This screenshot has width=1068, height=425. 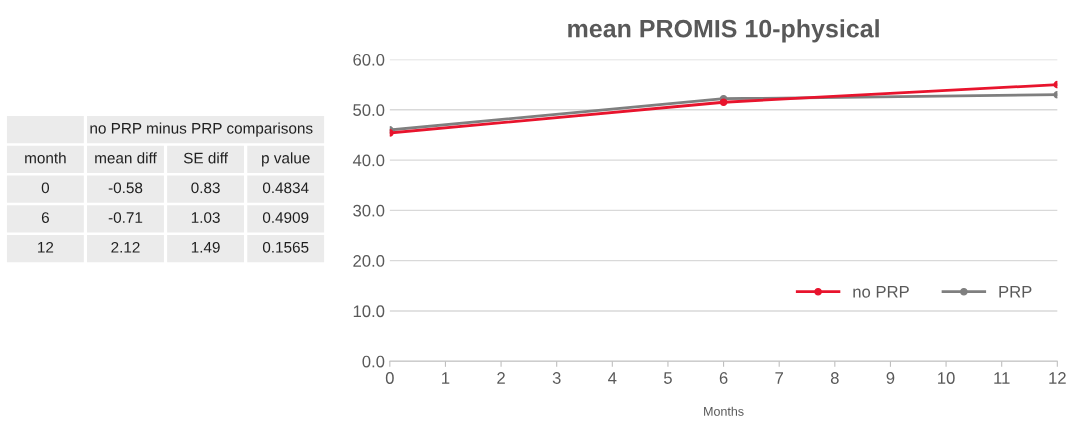 I want to click on text: 0.4909, so click(x=285, y=217).